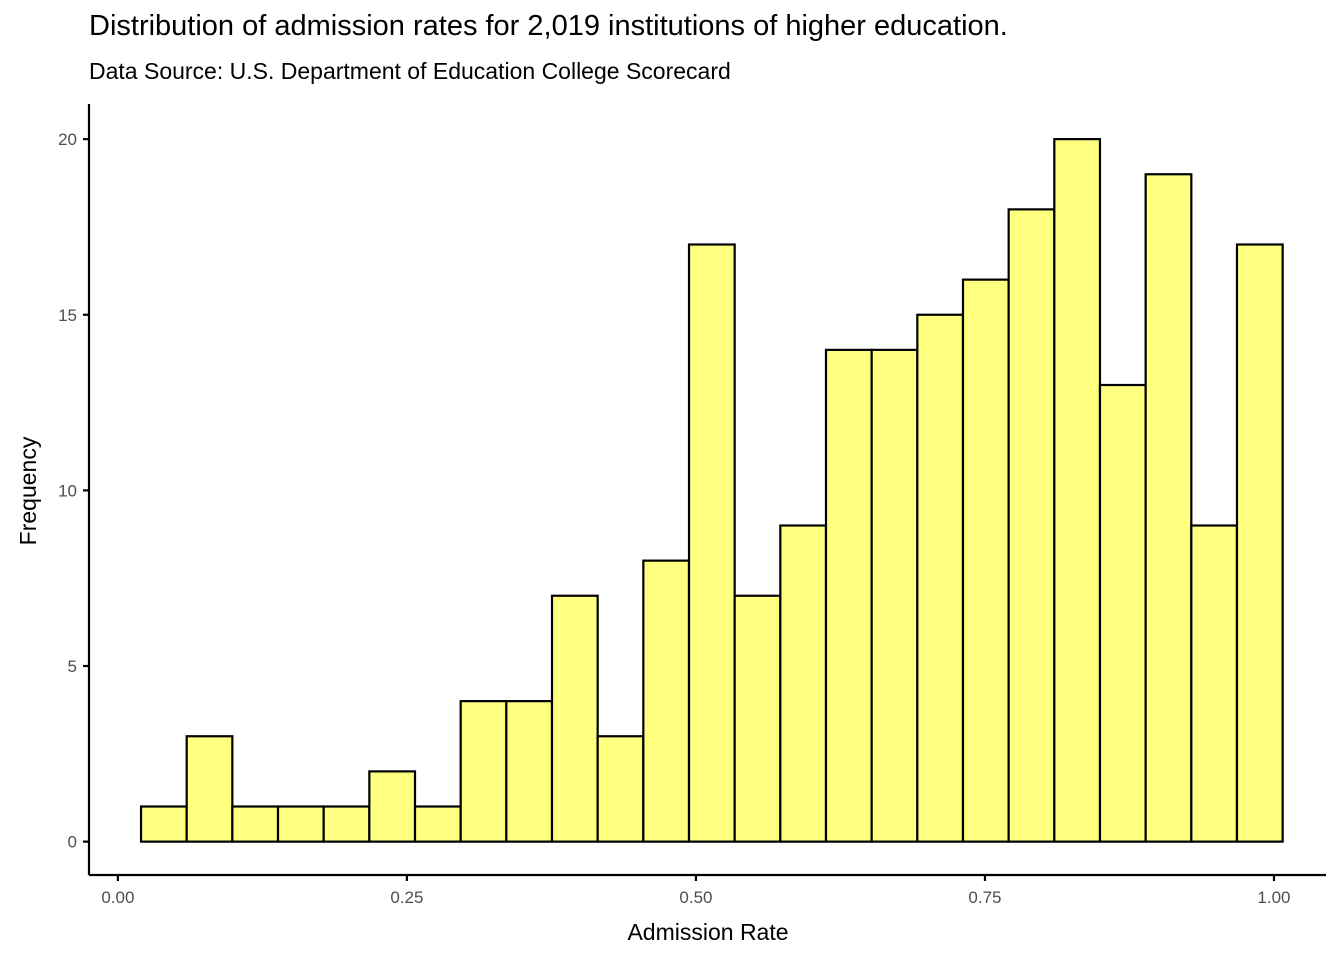  What do you see at coordinates (984, 897) in the screenshot?
I see `x-tick-label: 0.75` at bounding box center [984, 897].